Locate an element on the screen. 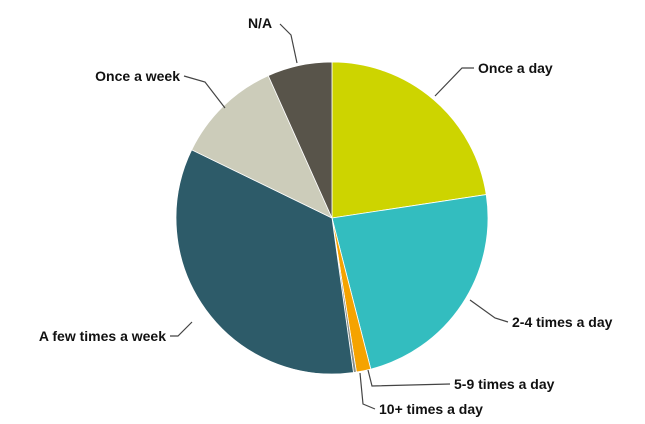 The height and width of the screenshot is (424, 645). pie-slice-n-a is located at coordinates (300, 140).